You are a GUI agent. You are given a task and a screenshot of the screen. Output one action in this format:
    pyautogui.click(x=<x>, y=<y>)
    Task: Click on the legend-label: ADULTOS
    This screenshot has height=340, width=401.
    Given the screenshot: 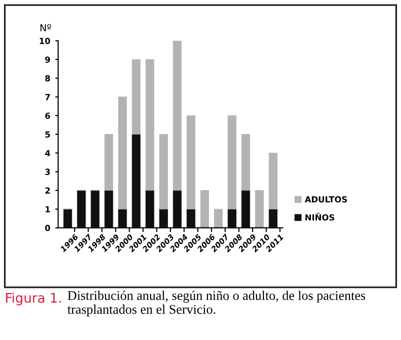 What is the action you would take?
    pyautogui.click(x=325, y=199)
    